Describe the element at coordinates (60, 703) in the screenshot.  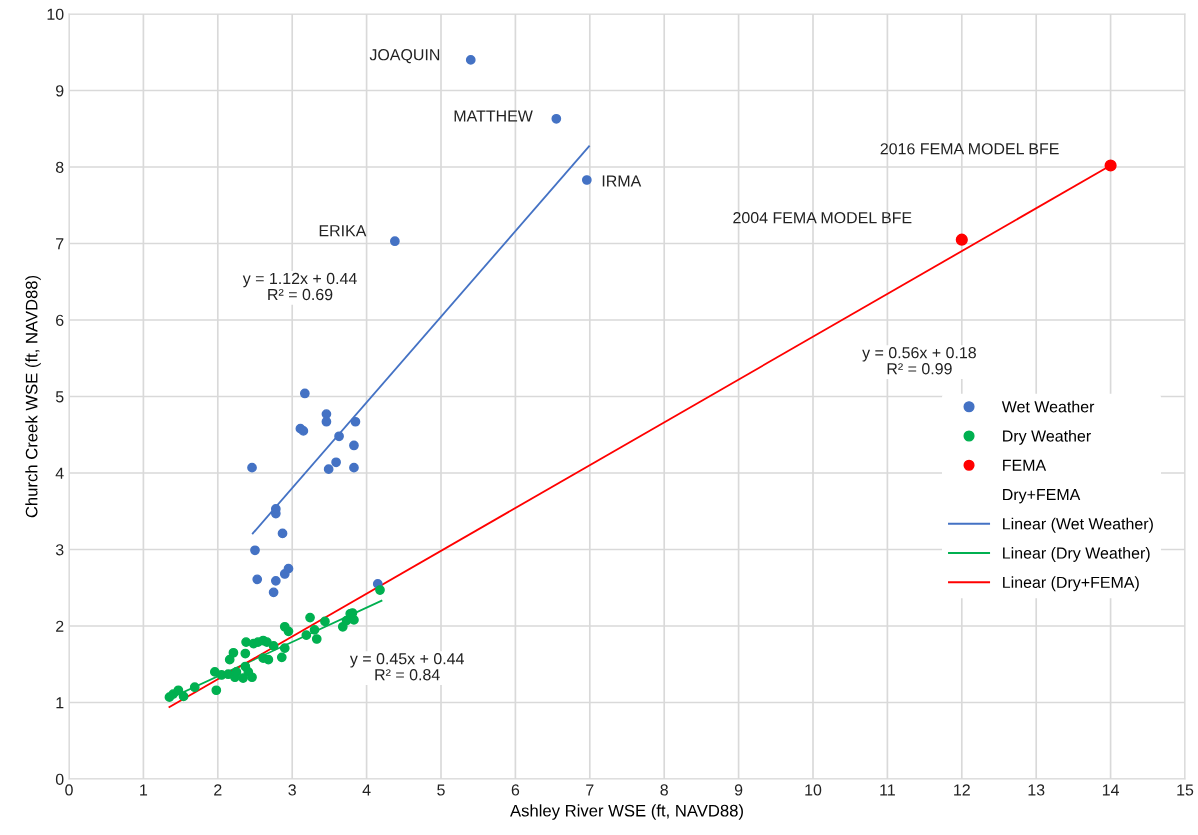
I see `y-tick-label: 1` at that location.